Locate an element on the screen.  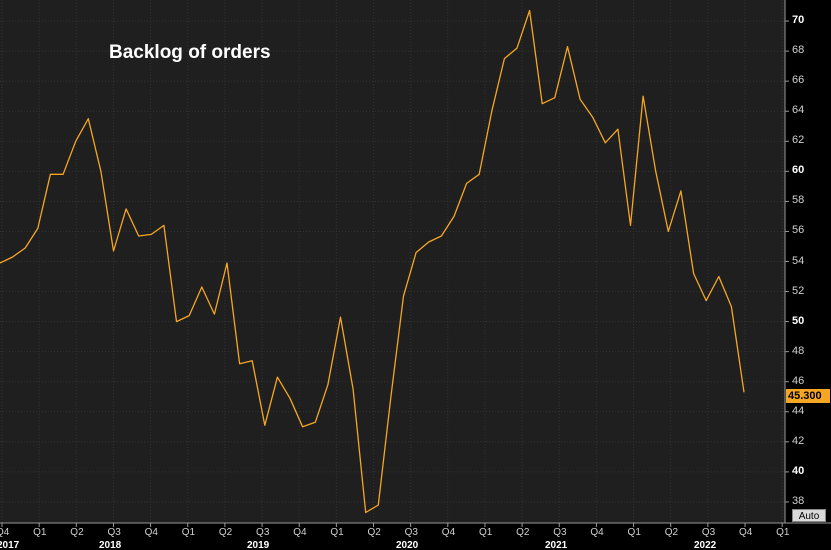
y-tick-label: 58 is located at coordinates (798, 200).